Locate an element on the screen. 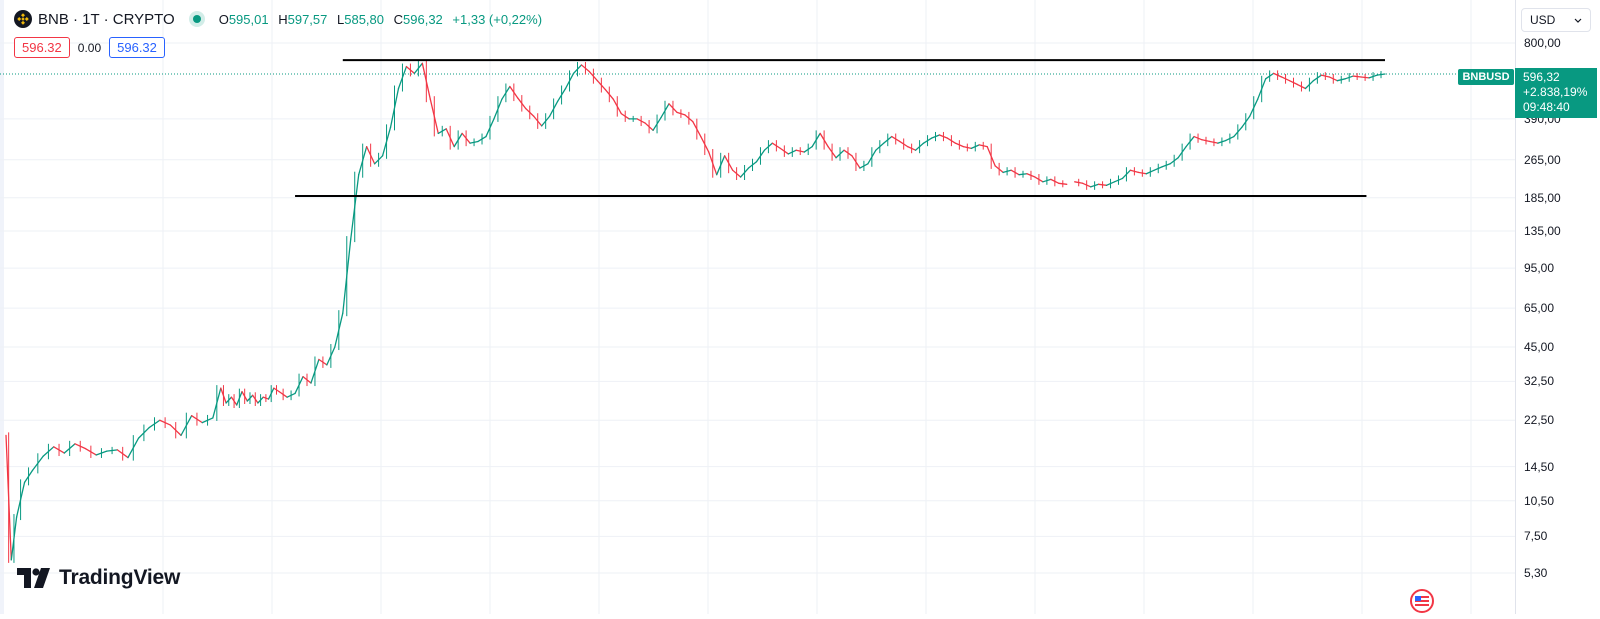 This screenshot has height=619, width=1600. price-axis-tick-label: 45,00 is located at coordinates (1539, 347).